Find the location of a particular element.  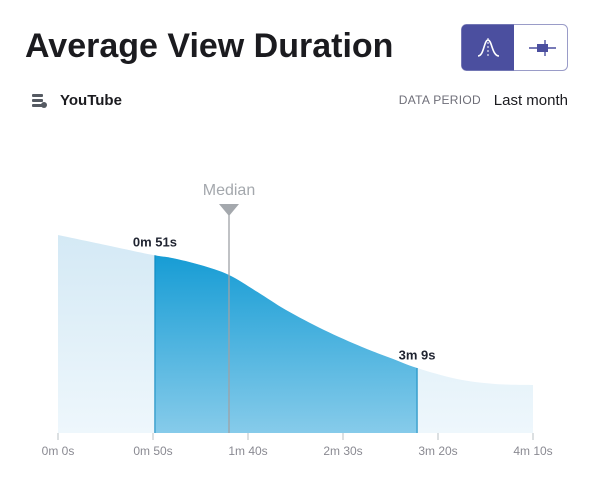

x-tick-label: 1m 40s is located at coordinates (247, 451).